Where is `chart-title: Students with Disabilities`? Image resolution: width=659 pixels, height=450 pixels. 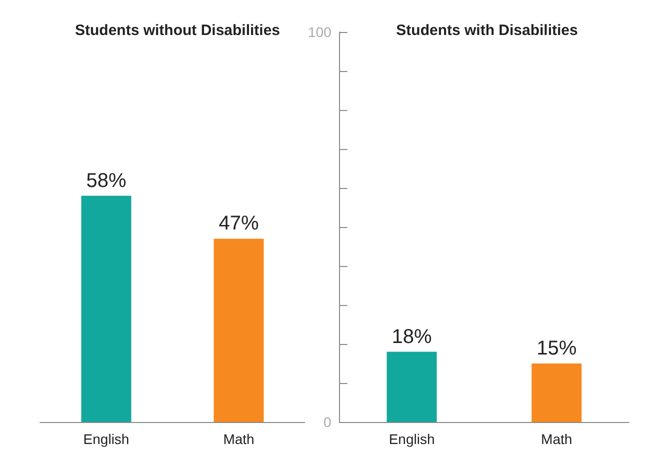 chart-title: Students with Disabilities is located at coordinates (487, 30).